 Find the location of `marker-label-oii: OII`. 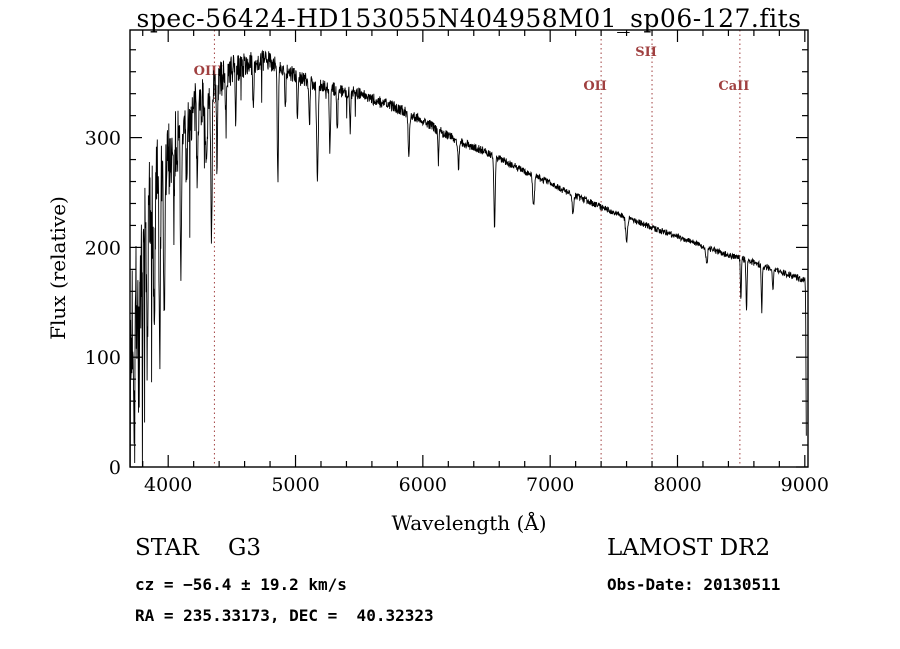

marker-label-oii: OII is located at coordinates (595, 86).